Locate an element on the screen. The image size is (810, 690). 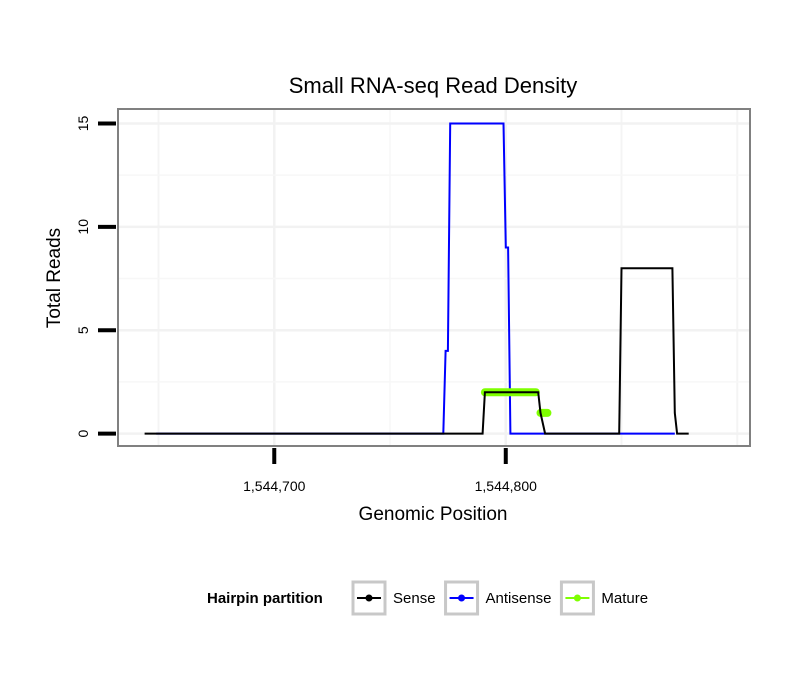
chart-title: Small RNA-seq Read Density is located at coordinates (433, 85).